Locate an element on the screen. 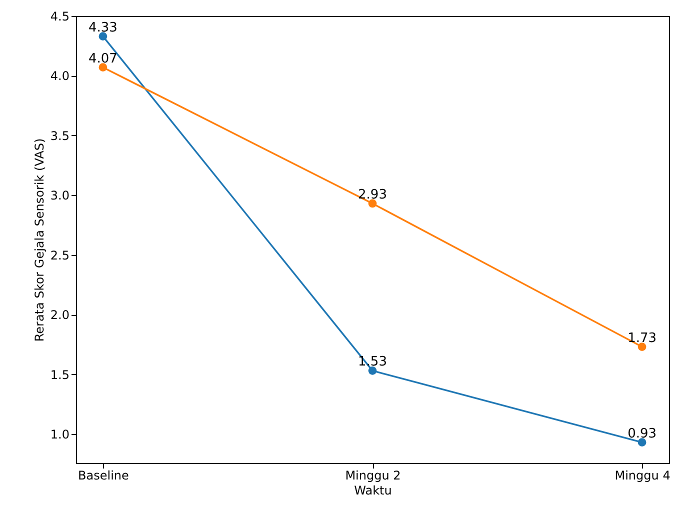  x-tick-label: Minggu 4 is located at coordinates (642, 475).